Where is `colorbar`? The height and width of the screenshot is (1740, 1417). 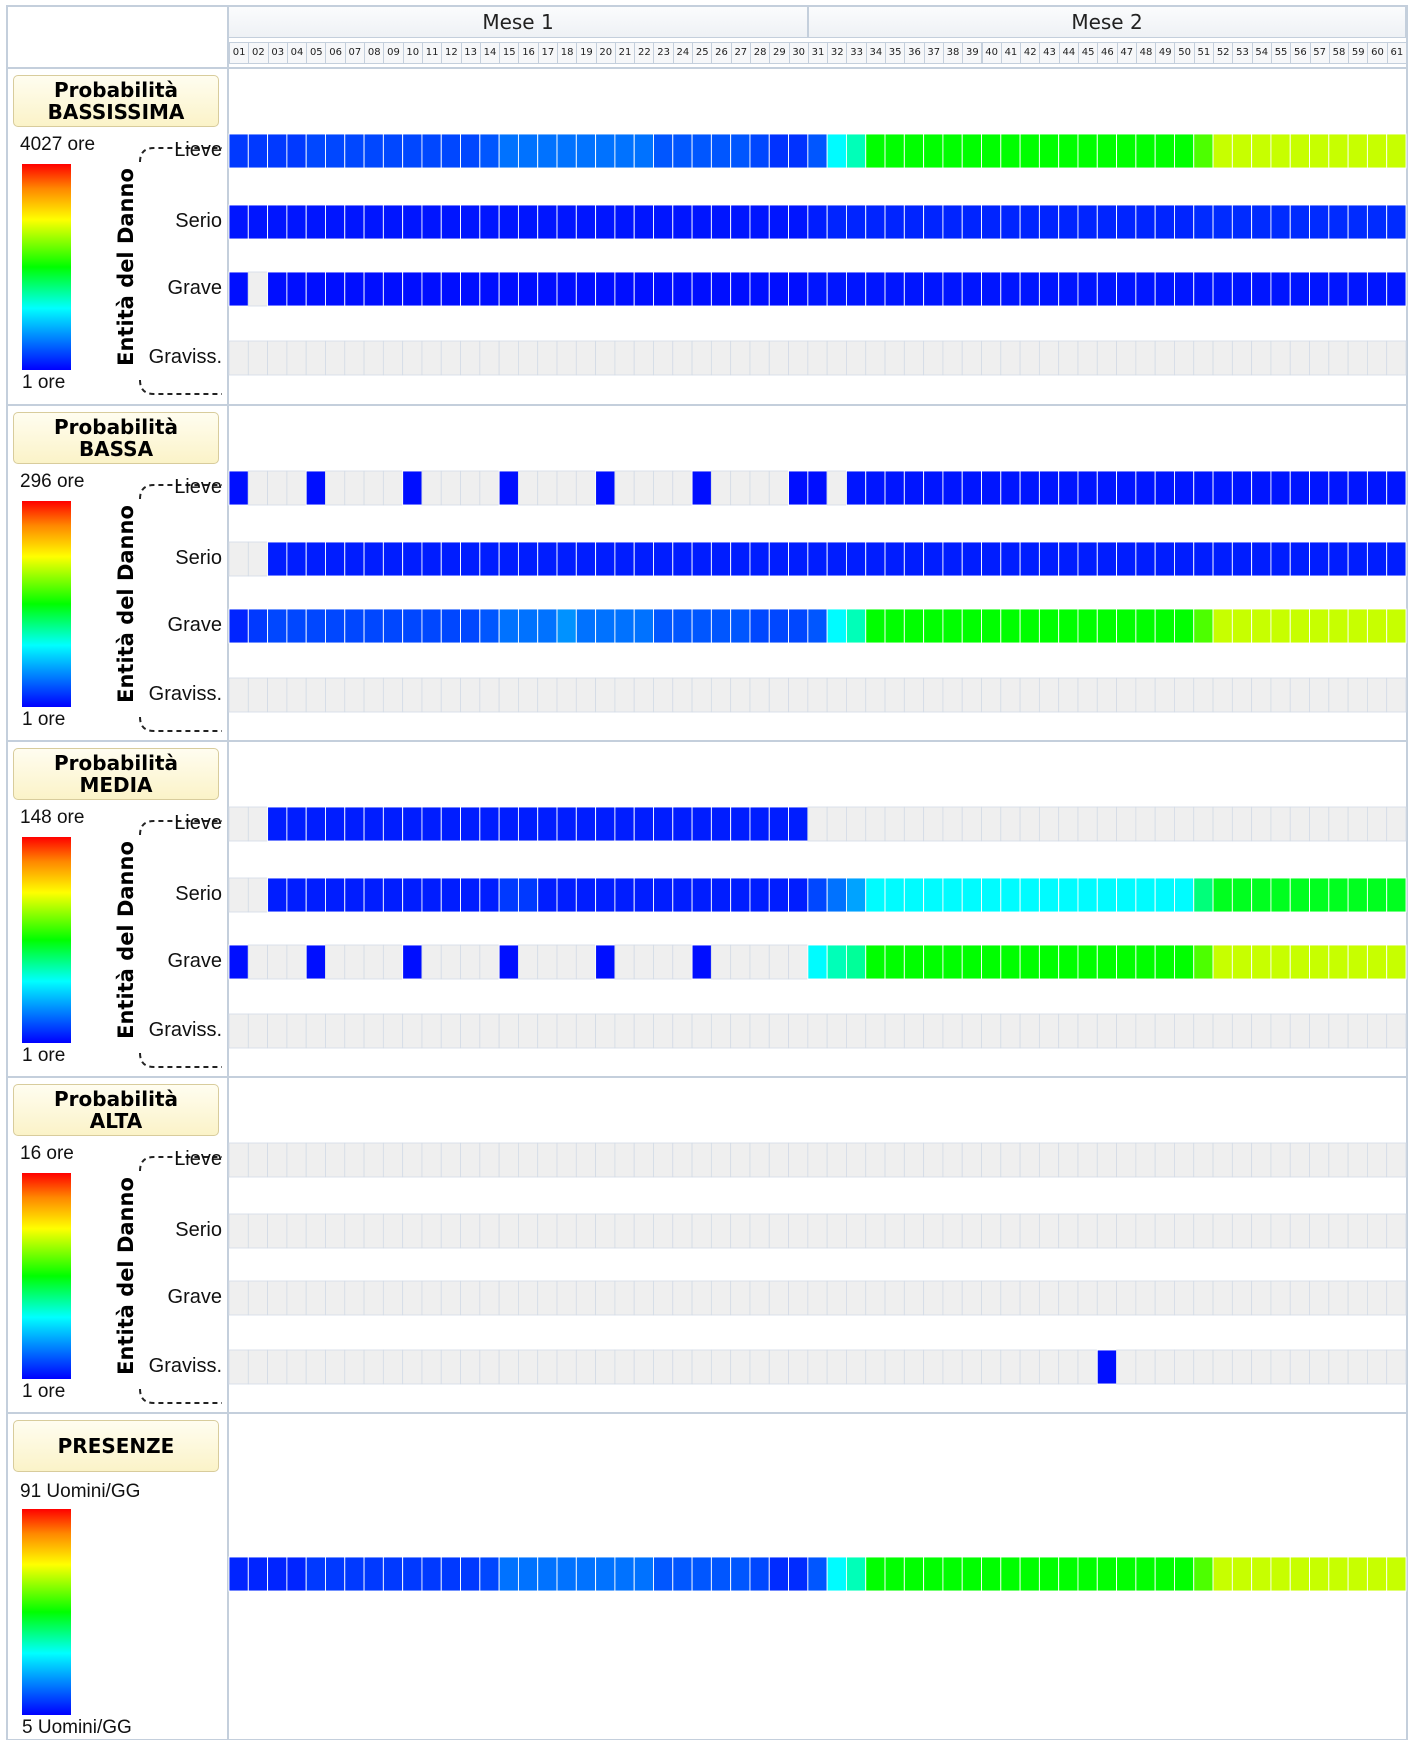
colorbar is located at coordinates (46, 940).